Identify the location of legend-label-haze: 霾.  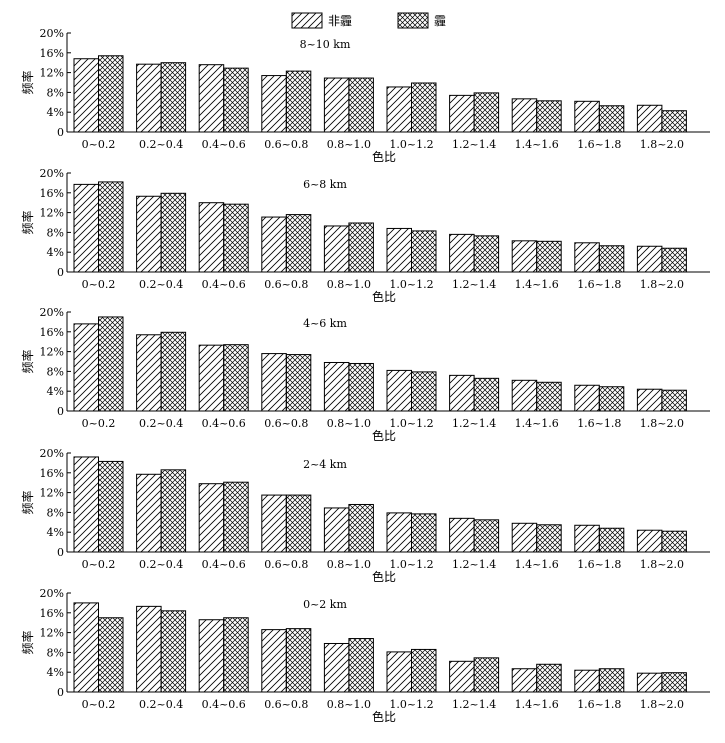
(440, 21).